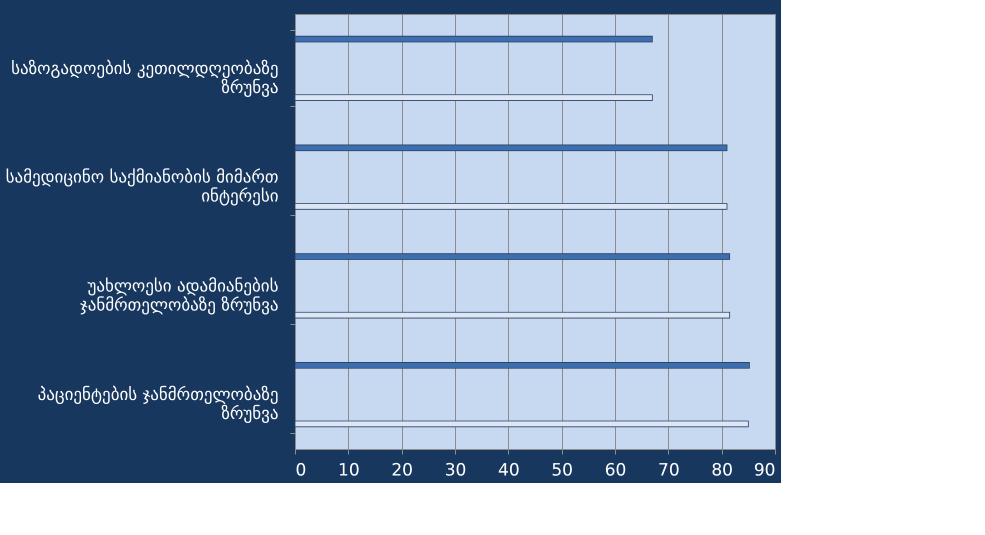 Image resolution: width=985 pixels, height=535 pixels. What do you see at coordinates (301, 470) in the screenshot?
I see `x-tick-label: 0` at bounding box center [301, 470].